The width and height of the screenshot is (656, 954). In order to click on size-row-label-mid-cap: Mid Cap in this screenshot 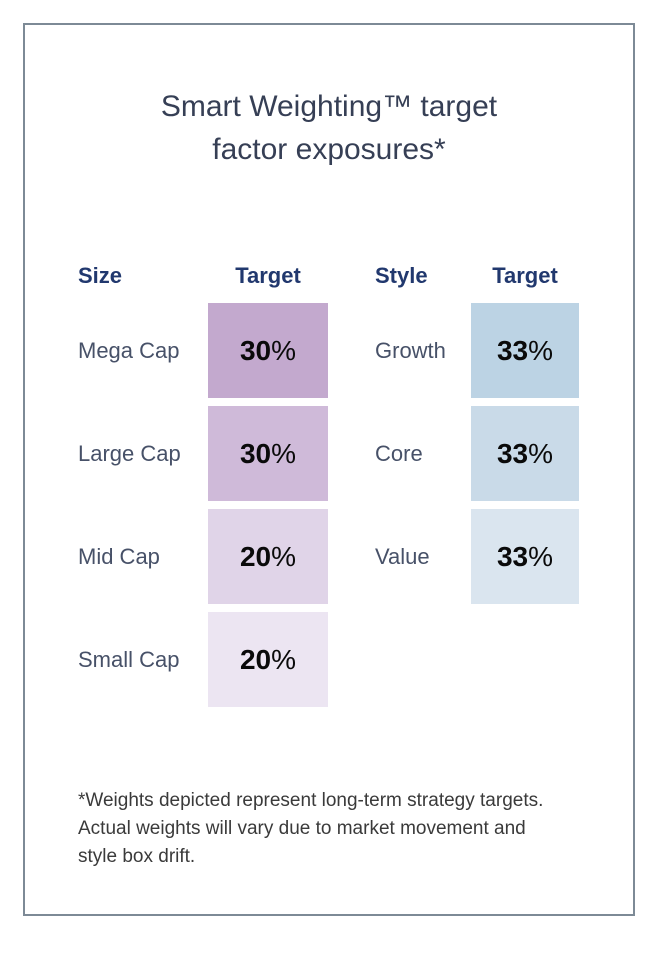, I will do `click(119, 556)`.